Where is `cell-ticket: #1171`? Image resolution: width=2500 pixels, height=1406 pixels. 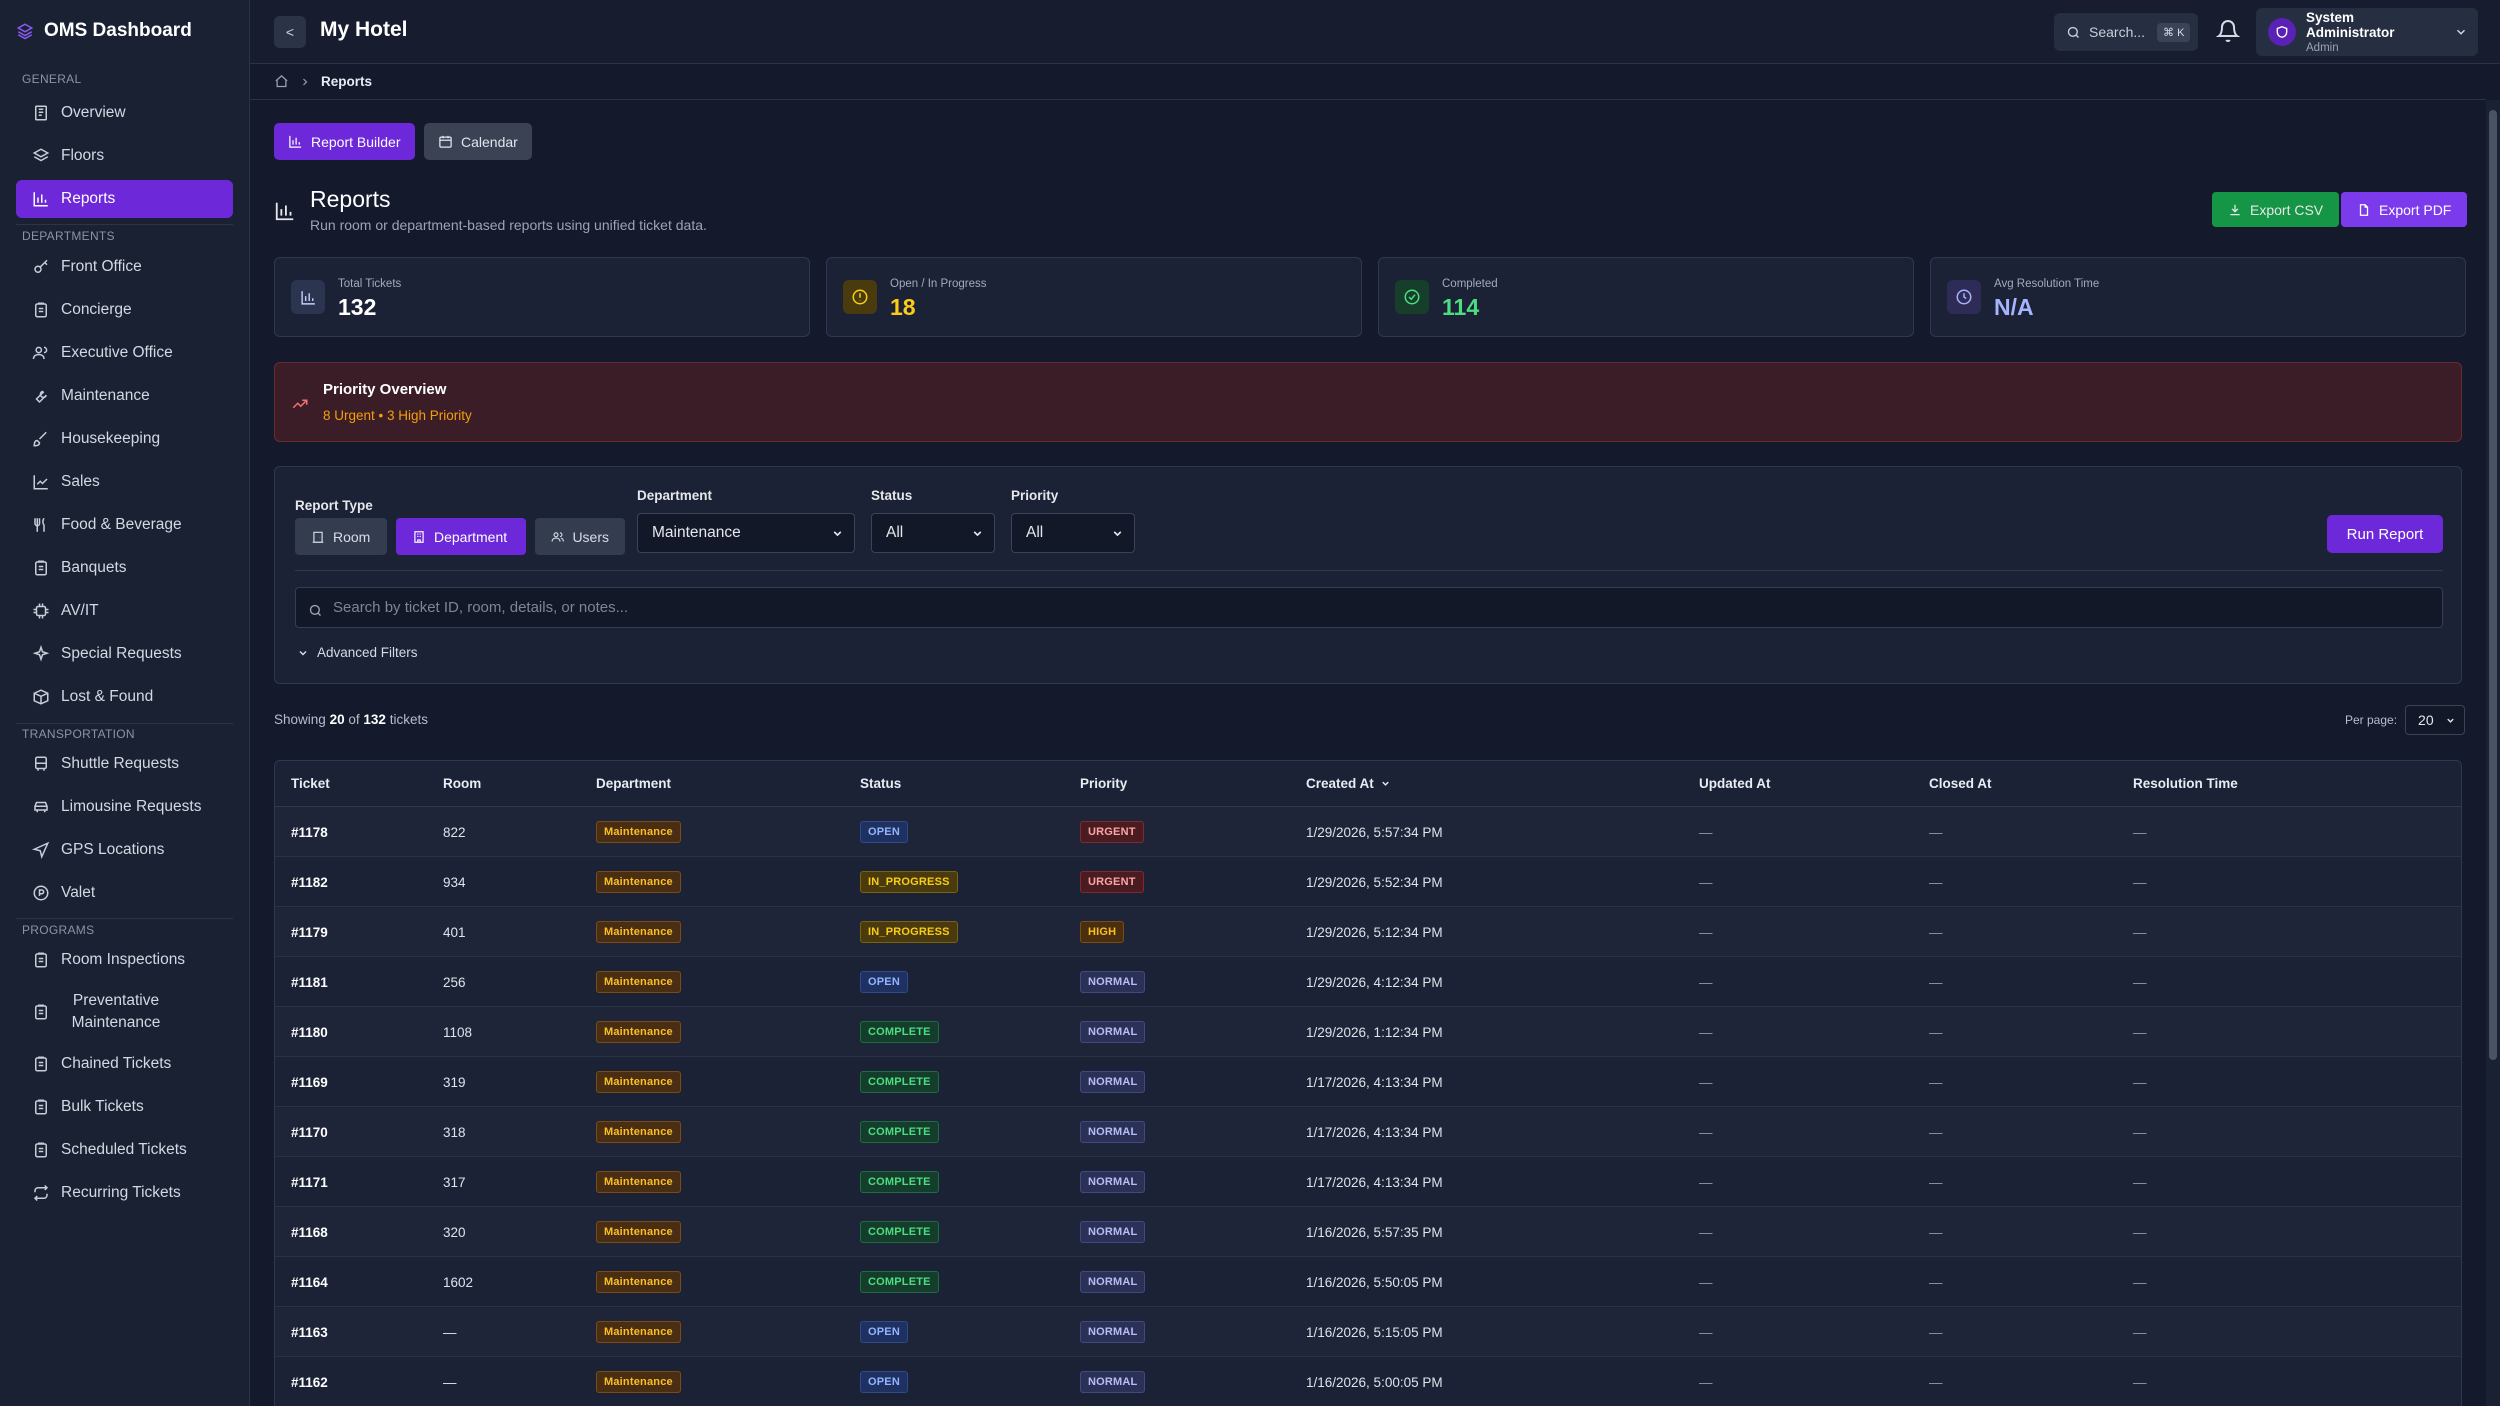 cell-ticket: #1171 is located at coordinates (309, 1182).